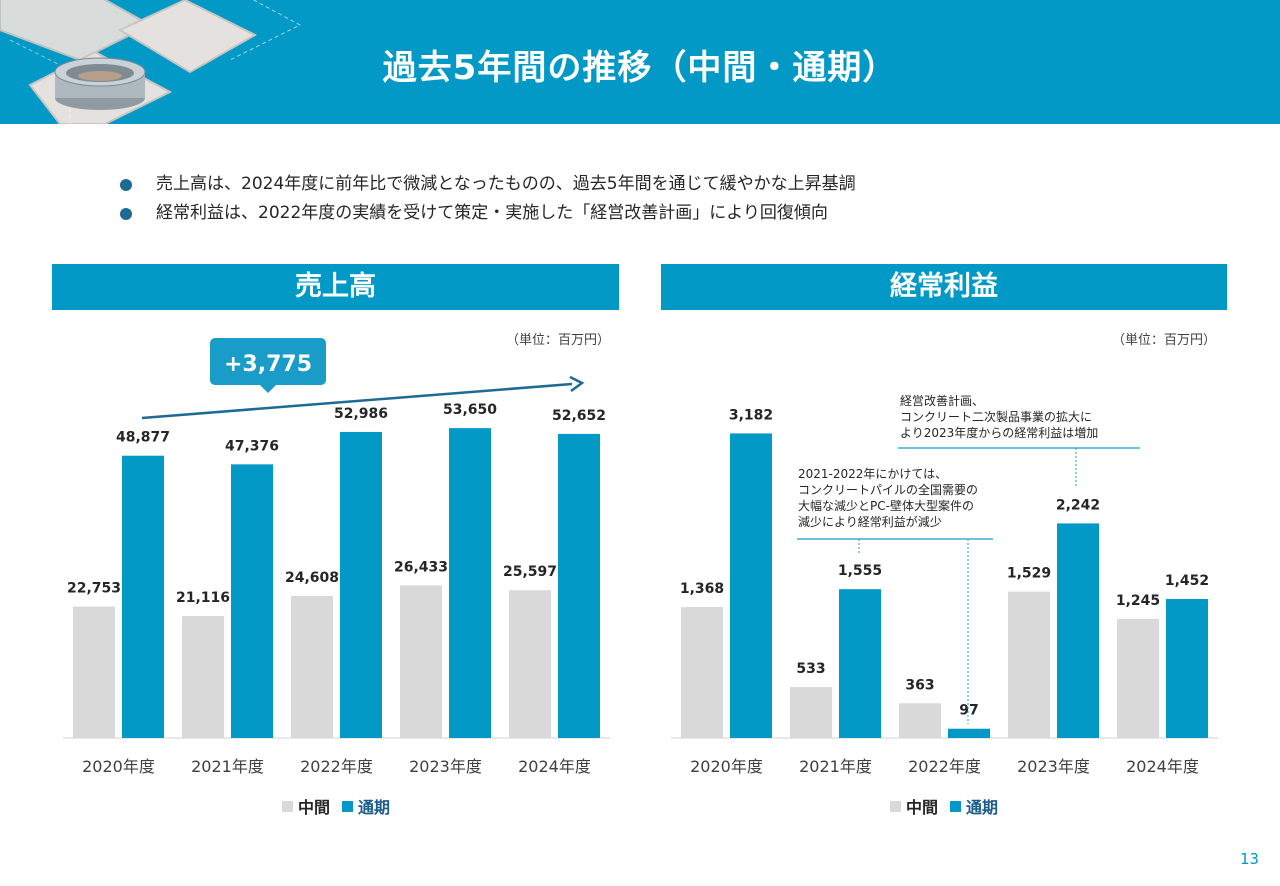 The image size is (1280, 886). I want to click on page-title: 過去5年間の推移（中間・通期）, so click(640, 68).